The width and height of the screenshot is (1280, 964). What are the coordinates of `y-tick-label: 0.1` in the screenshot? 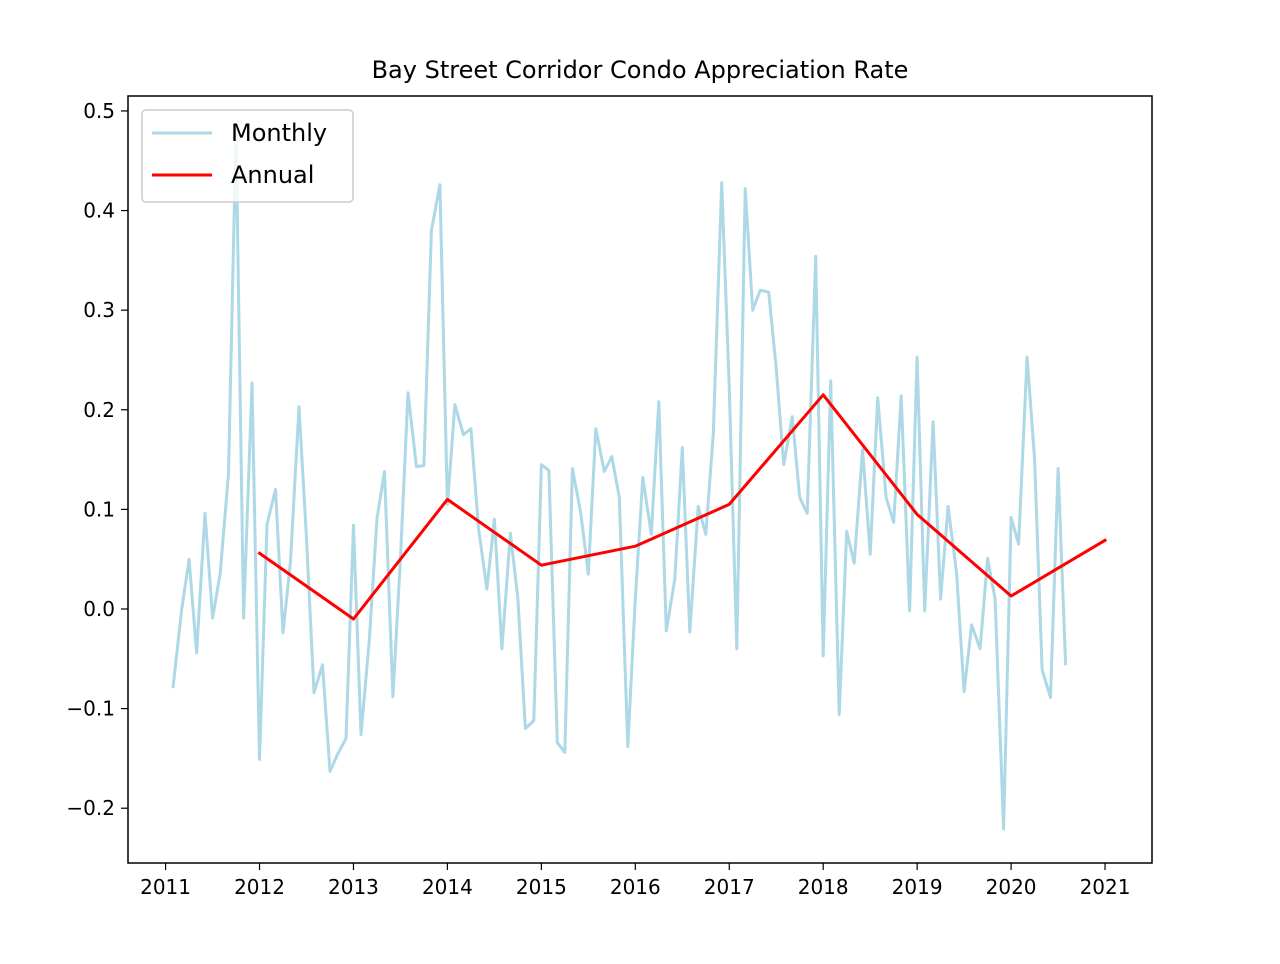 It's located at (99, 509).